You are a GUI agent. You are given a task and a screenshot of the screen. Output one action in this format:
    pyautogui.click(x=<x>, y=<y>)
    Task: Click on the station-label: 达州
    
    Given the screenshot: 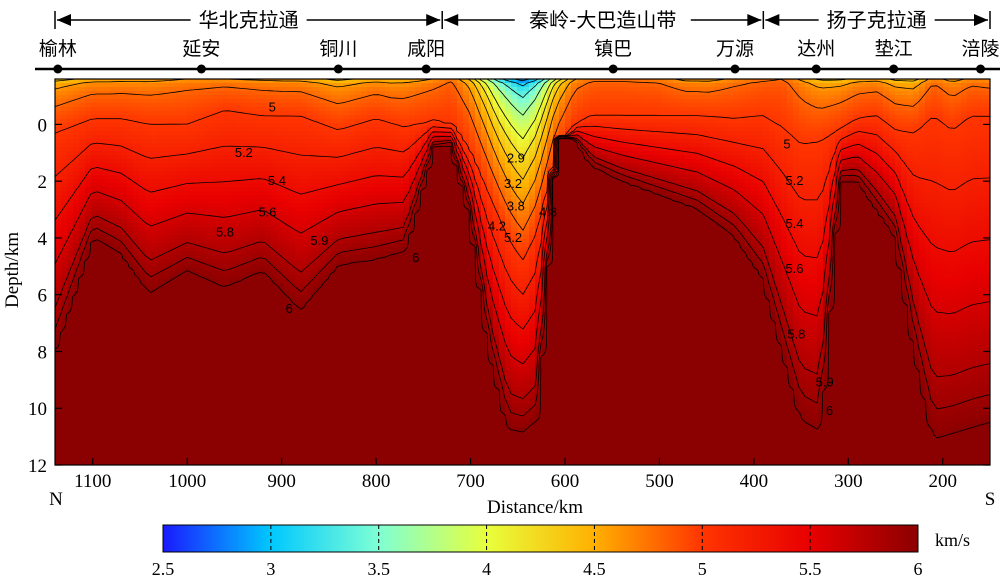 What is the action you would take?
    pyautogui.click(x=816, y=49)
    